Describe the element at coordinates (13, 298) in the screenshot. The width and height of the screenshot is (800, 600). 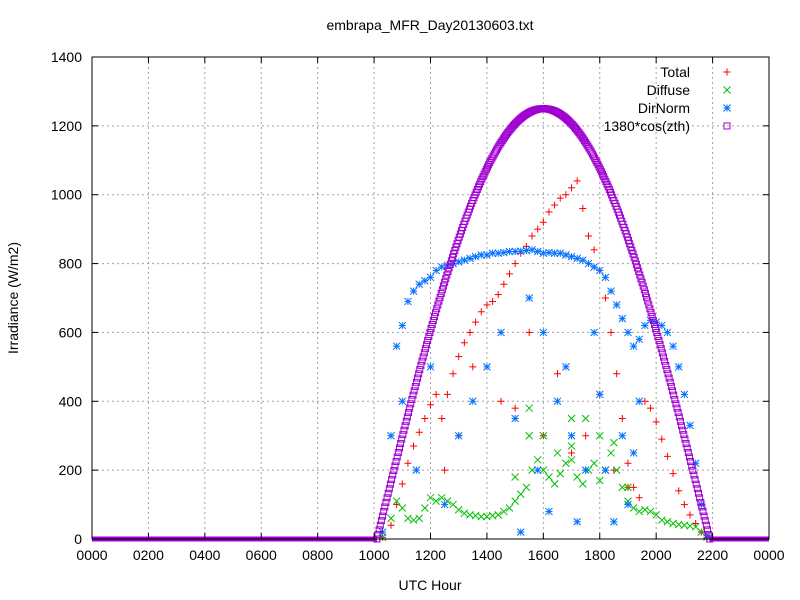
I see `y-axis-title: Irradiance (W/m2)` at that location.